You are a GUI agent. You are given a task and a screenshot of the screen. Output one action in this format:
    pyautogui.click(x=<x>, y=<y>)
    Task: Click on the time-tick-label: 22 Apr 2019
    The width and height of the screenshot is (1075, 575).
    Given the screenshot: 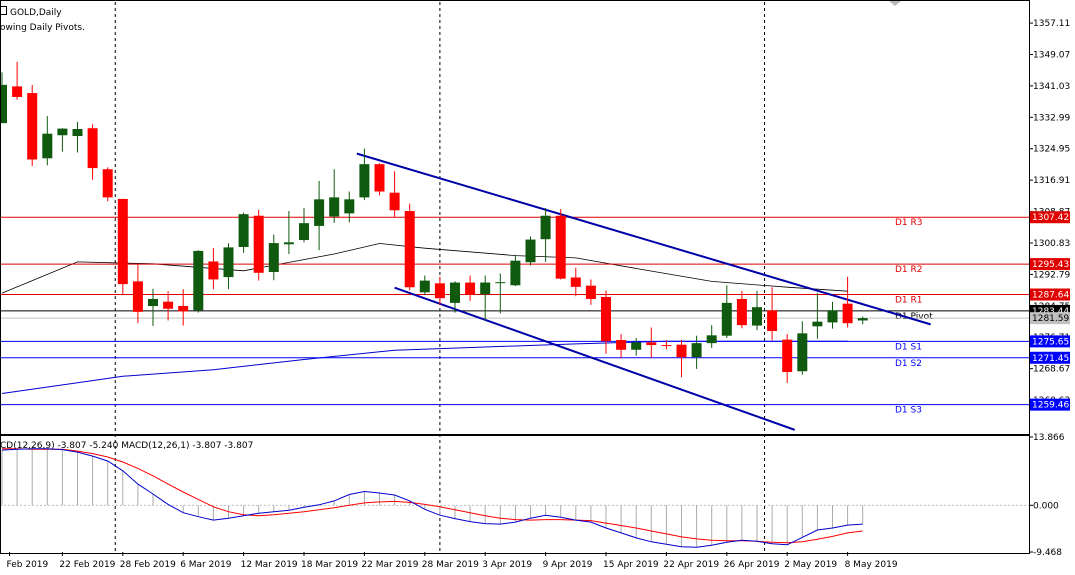 What is the action you would take?
    pyautogui.click(x=691, y=565)
    